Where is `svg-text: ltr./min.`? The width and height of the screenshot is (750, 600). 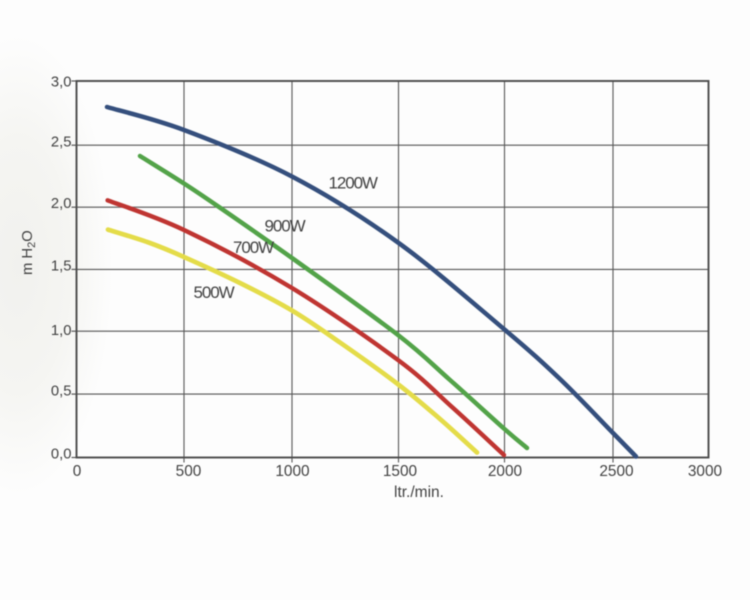 svg-text: ltr./min. is located at coordinates (419, 492).